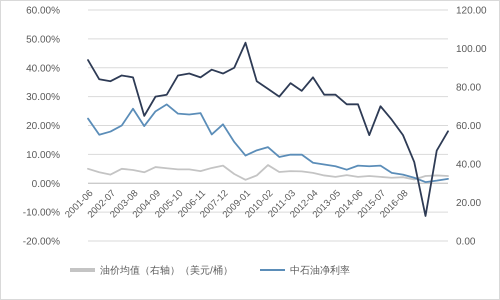 The height and width of the screenshot is (300, 500). I want to click on y-tick-label: 20.00%, so click(43, 126).